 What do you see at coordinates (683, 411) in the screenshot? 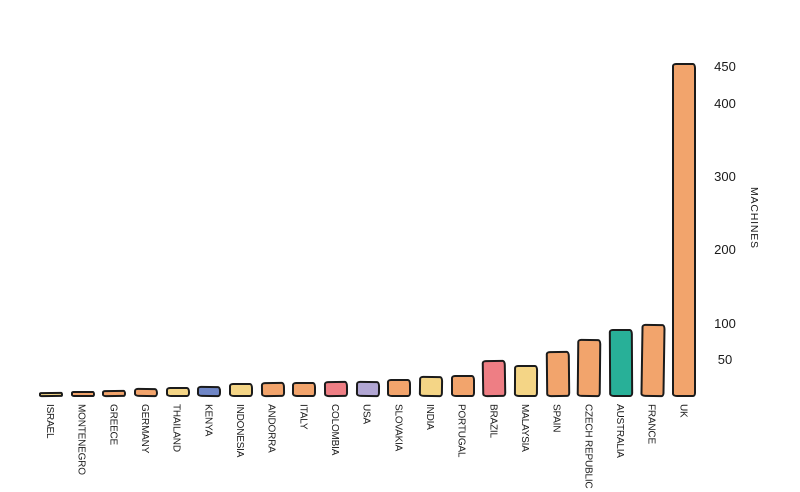
I see `x-tick-label-uk: UK` at bounding box center [683, 411].